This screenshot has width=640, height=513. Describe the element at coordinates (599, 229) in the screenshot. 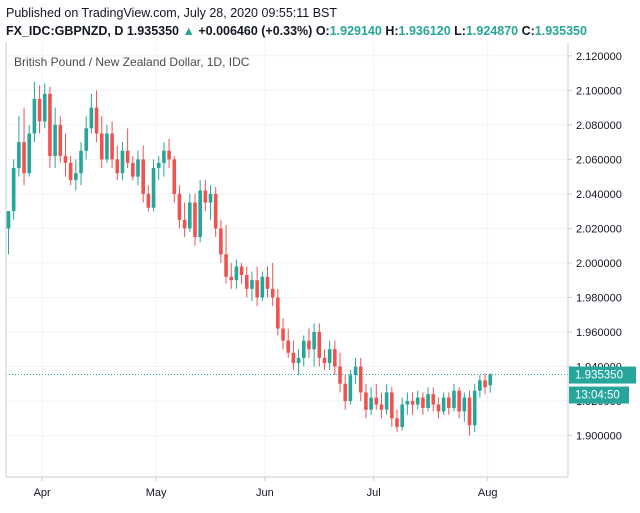

I see `y-tick-label: 2.020000` at that location.